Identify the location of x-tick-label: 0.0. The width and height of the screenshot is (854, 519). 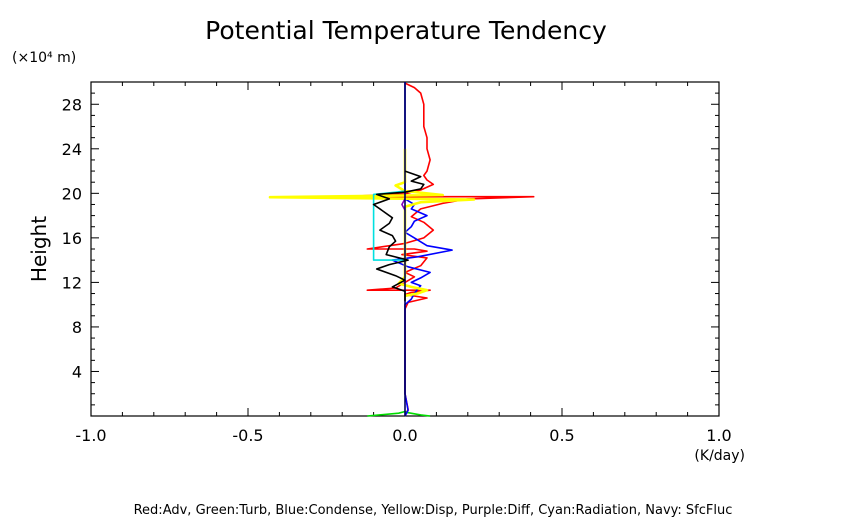
(404, 435).